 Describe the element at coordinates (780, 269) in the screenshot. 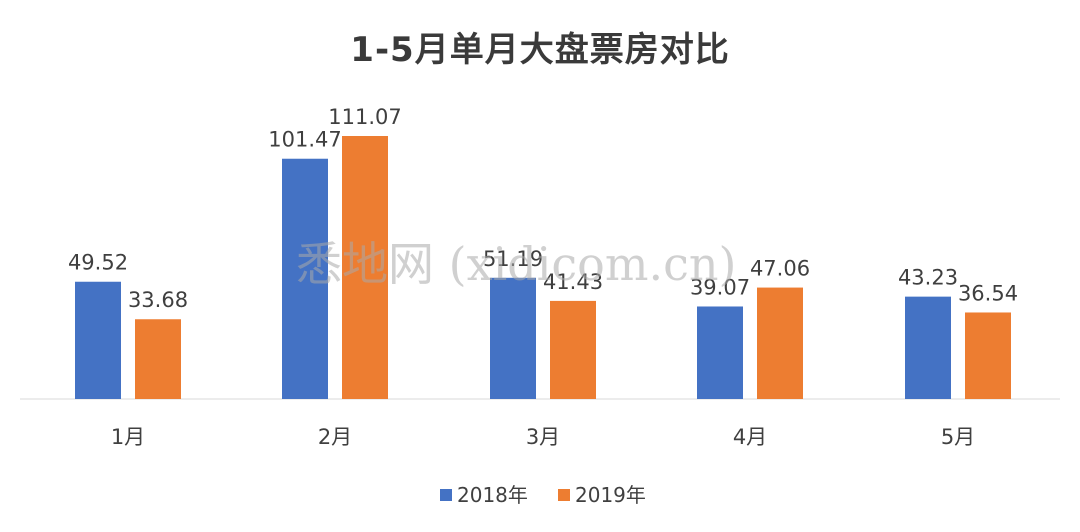

I see `data-label-2019-4: 47.06` at that location.